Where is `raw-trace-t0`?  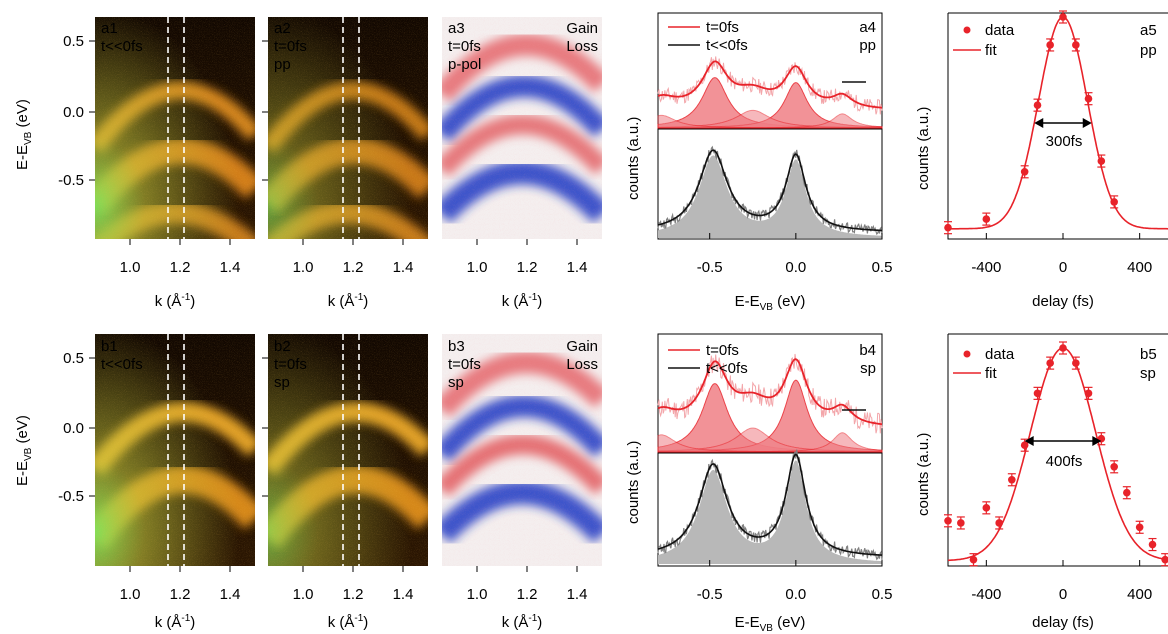
raw-trace-t0 is located at coordinates (770, 85).